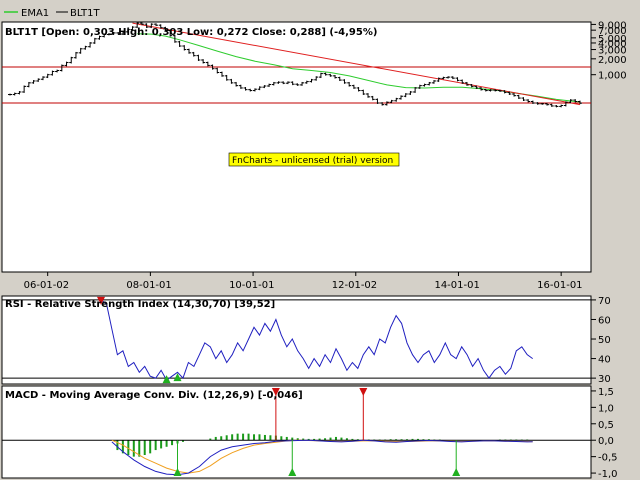 This screenshot has width=640, height=480. I want to click on rsi-sell-marker, so click(101, 300).